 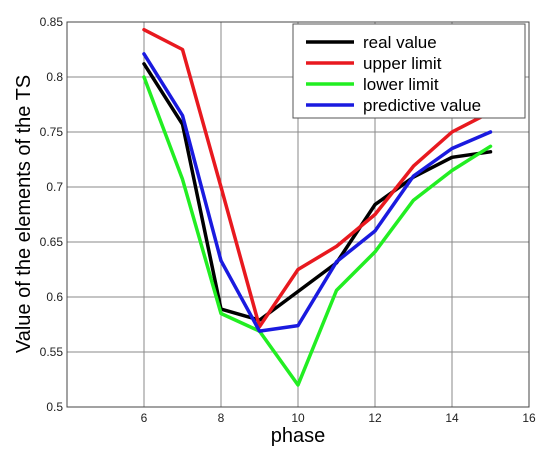 I want to click on x-axis-title: phase, so click(x=298, y=436).